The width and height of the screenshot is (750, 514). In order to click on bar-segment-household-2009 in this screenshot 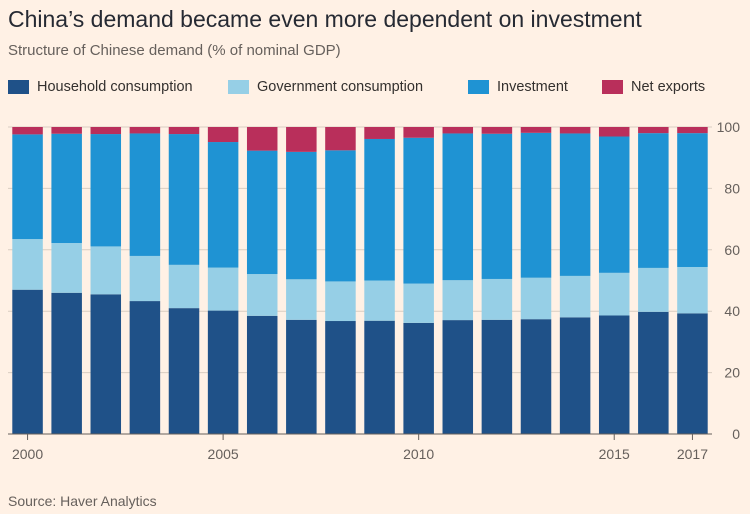, I will do `click(379, 377)`.